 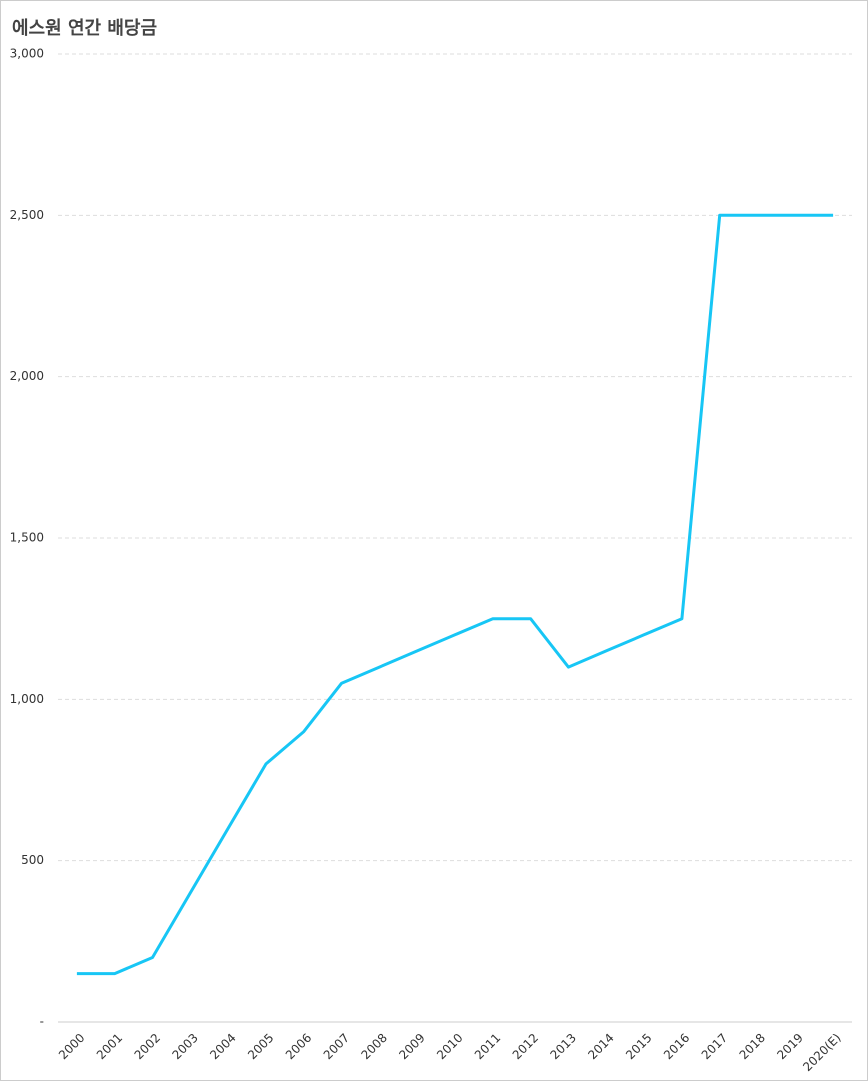 I want to click on y-tick-label: 2,000, so click(x=27, y=376).